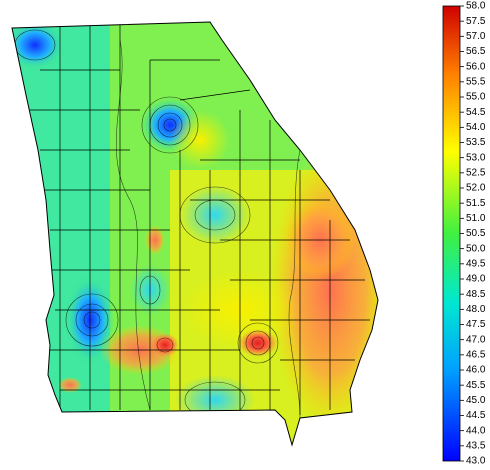  I want to click on colorbar-tick-label: 50.5, so click(476, 233).